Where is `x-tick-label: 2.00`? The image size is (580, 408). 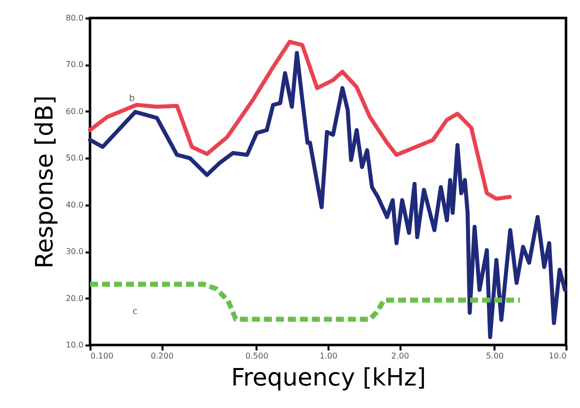 x-tick-label: 2.00 is located at coordinates (400, 356).